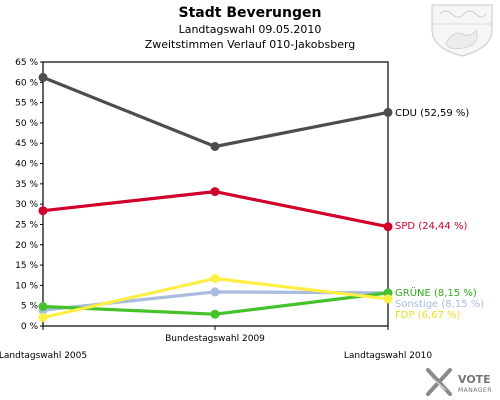  Describe the element at coordinates (26, 246) in the screenshot. I see `y-tick-label: 20 %` at that location.